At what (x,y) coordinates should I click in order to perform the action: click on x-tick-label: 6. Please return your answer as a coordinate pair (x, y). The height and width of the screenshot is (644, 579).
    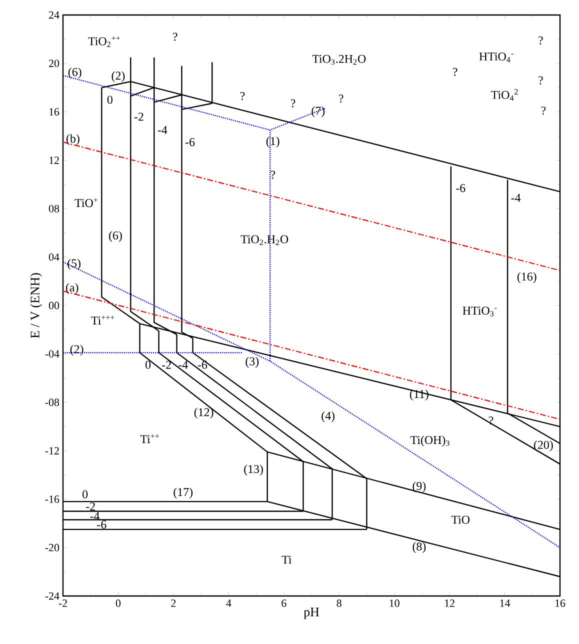
    Looking at the image, I should click on (284, 603).